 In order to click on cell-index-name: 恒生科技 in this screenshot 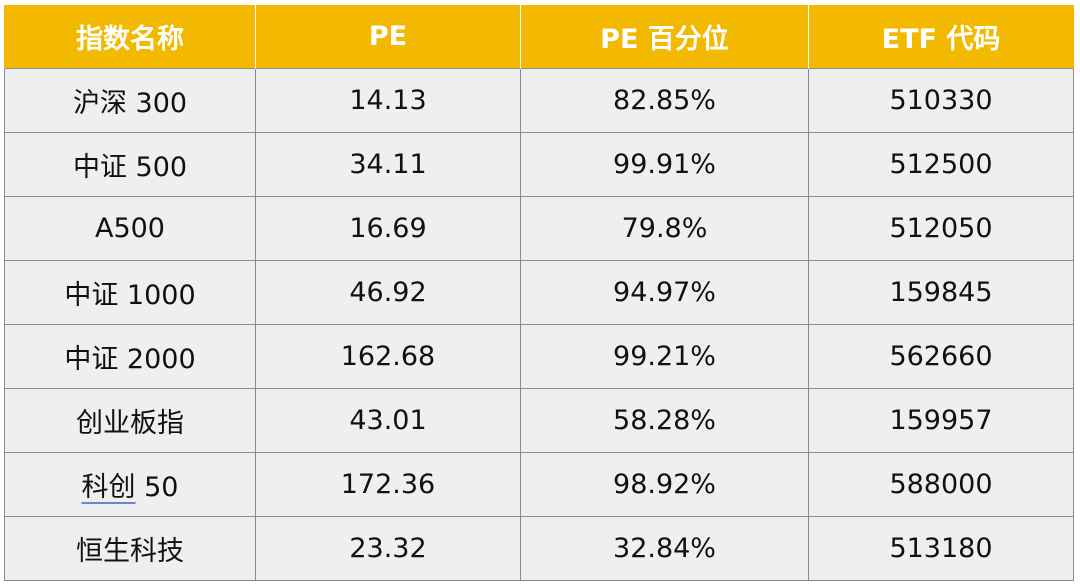, I will do `click(130, 548)`.